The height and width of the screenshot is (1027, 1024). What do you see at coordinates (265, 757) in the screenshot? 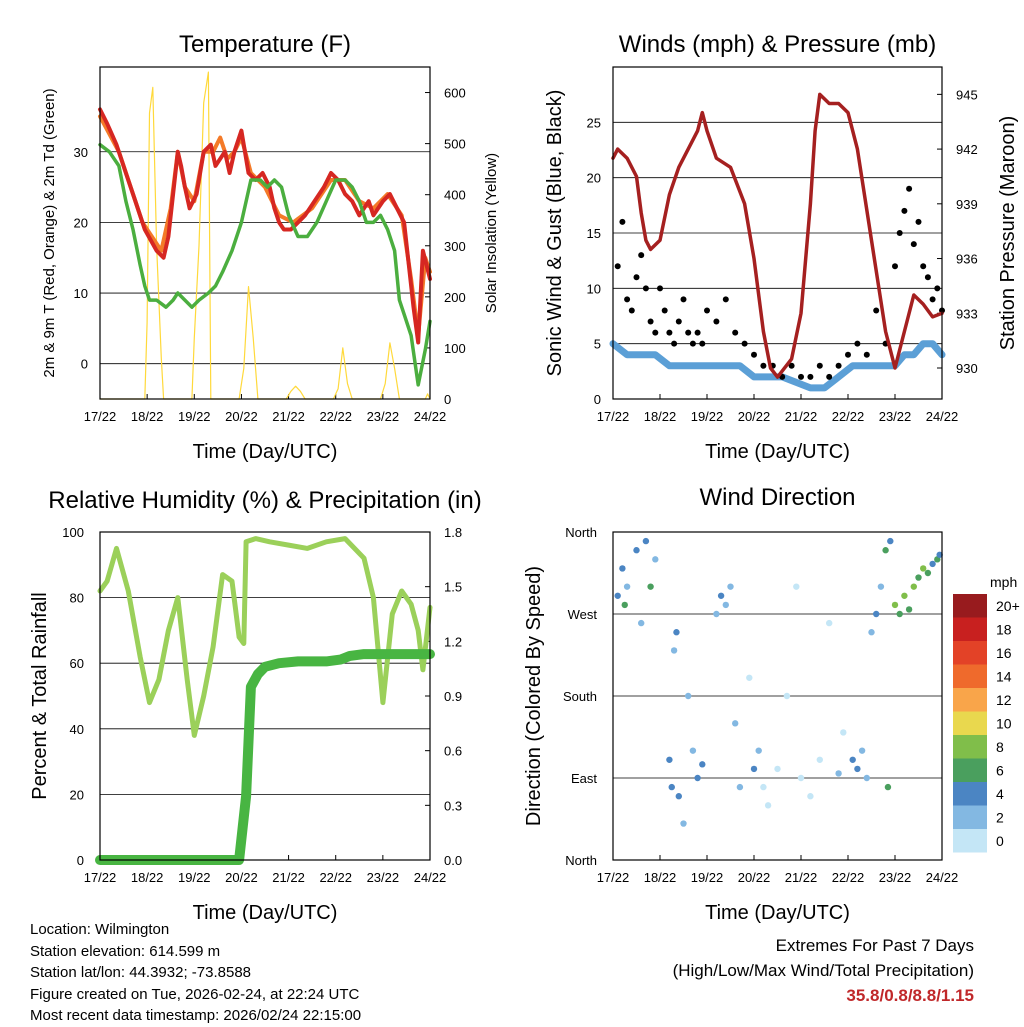
I see `total-precip-line` at bounding box center [265, 757].